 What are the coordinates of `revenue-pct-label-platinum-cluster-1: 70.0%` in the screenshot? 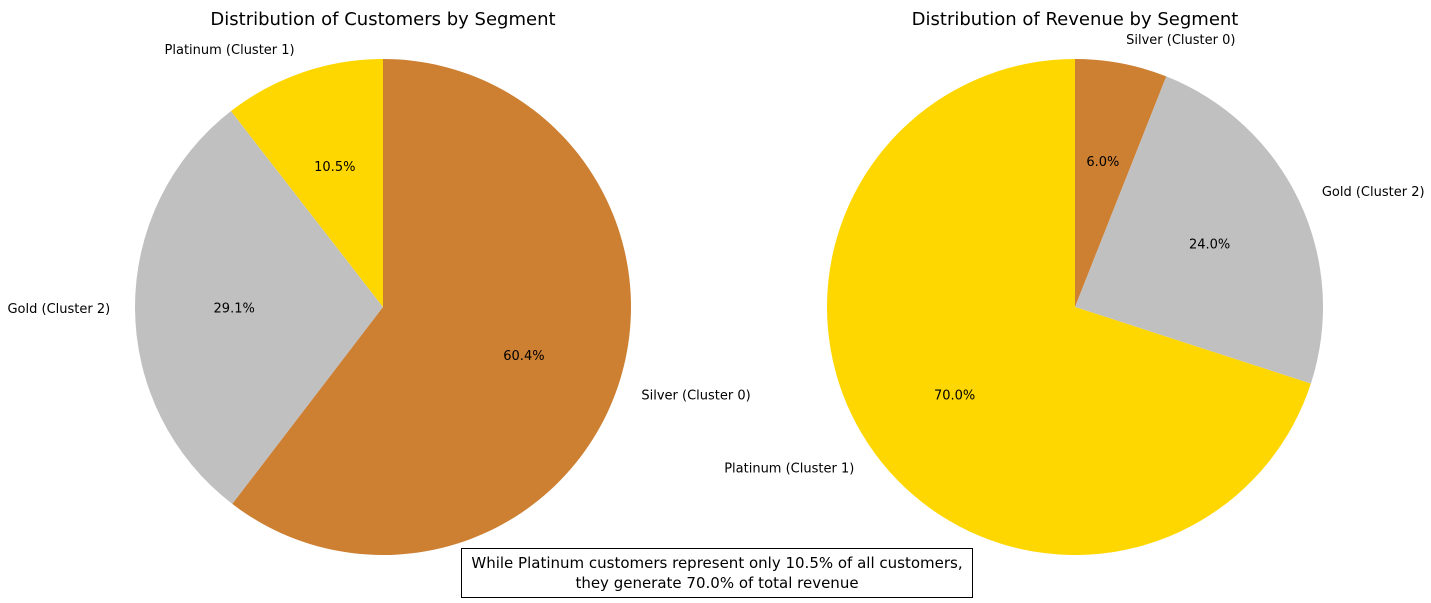 It's located at (954, 395).